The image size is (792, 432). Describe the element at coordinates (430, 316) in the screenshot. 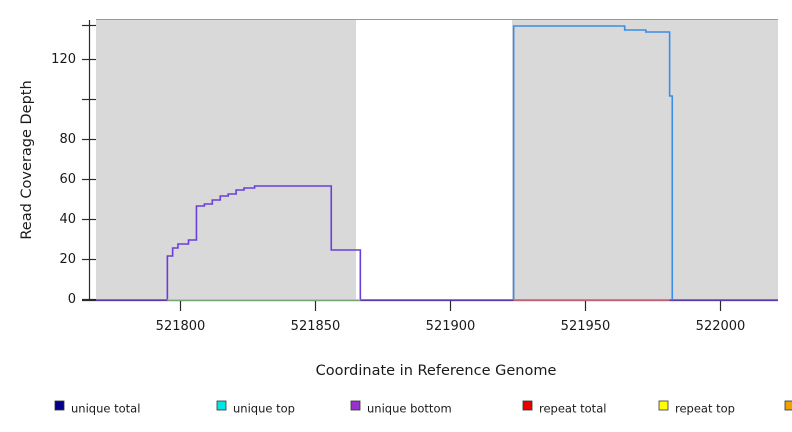

I see `x-axis: 521800 521850 521900 521950 522000` at that location.